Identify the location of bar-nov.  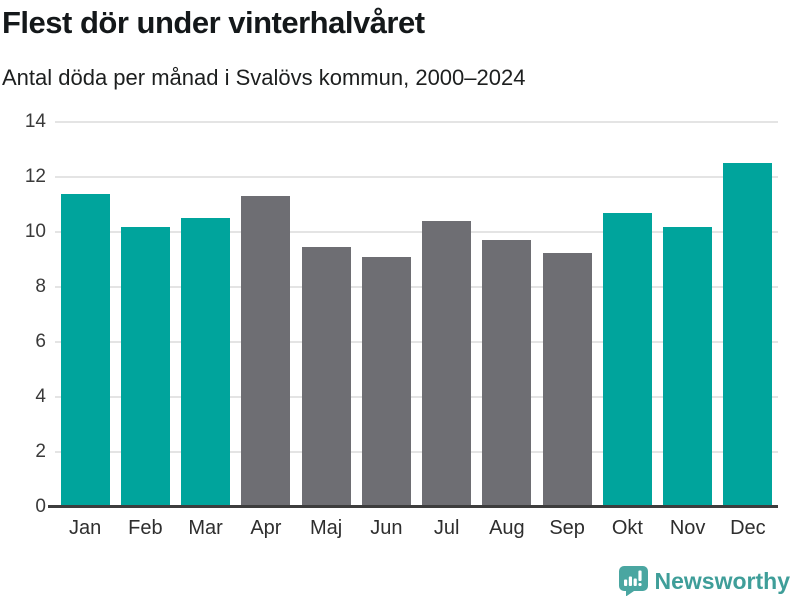
(688, 366).